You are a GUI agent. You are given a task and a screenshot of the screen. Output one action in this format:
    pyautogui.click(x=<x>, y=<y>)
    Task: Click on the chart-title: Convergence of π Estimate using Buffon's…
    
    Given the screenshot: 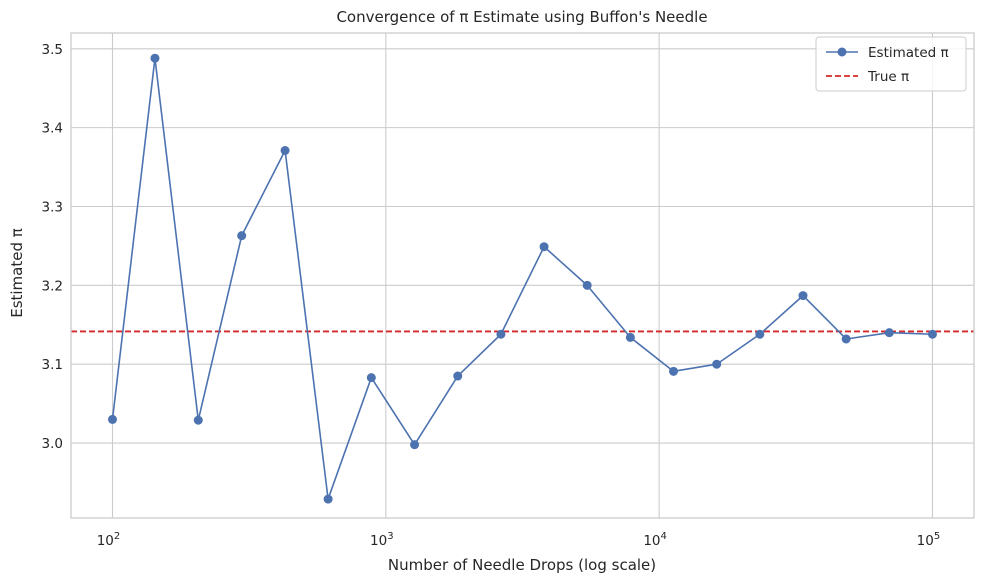 What is the action you would take?
    pyautogui.click(x=521, y=17)
    